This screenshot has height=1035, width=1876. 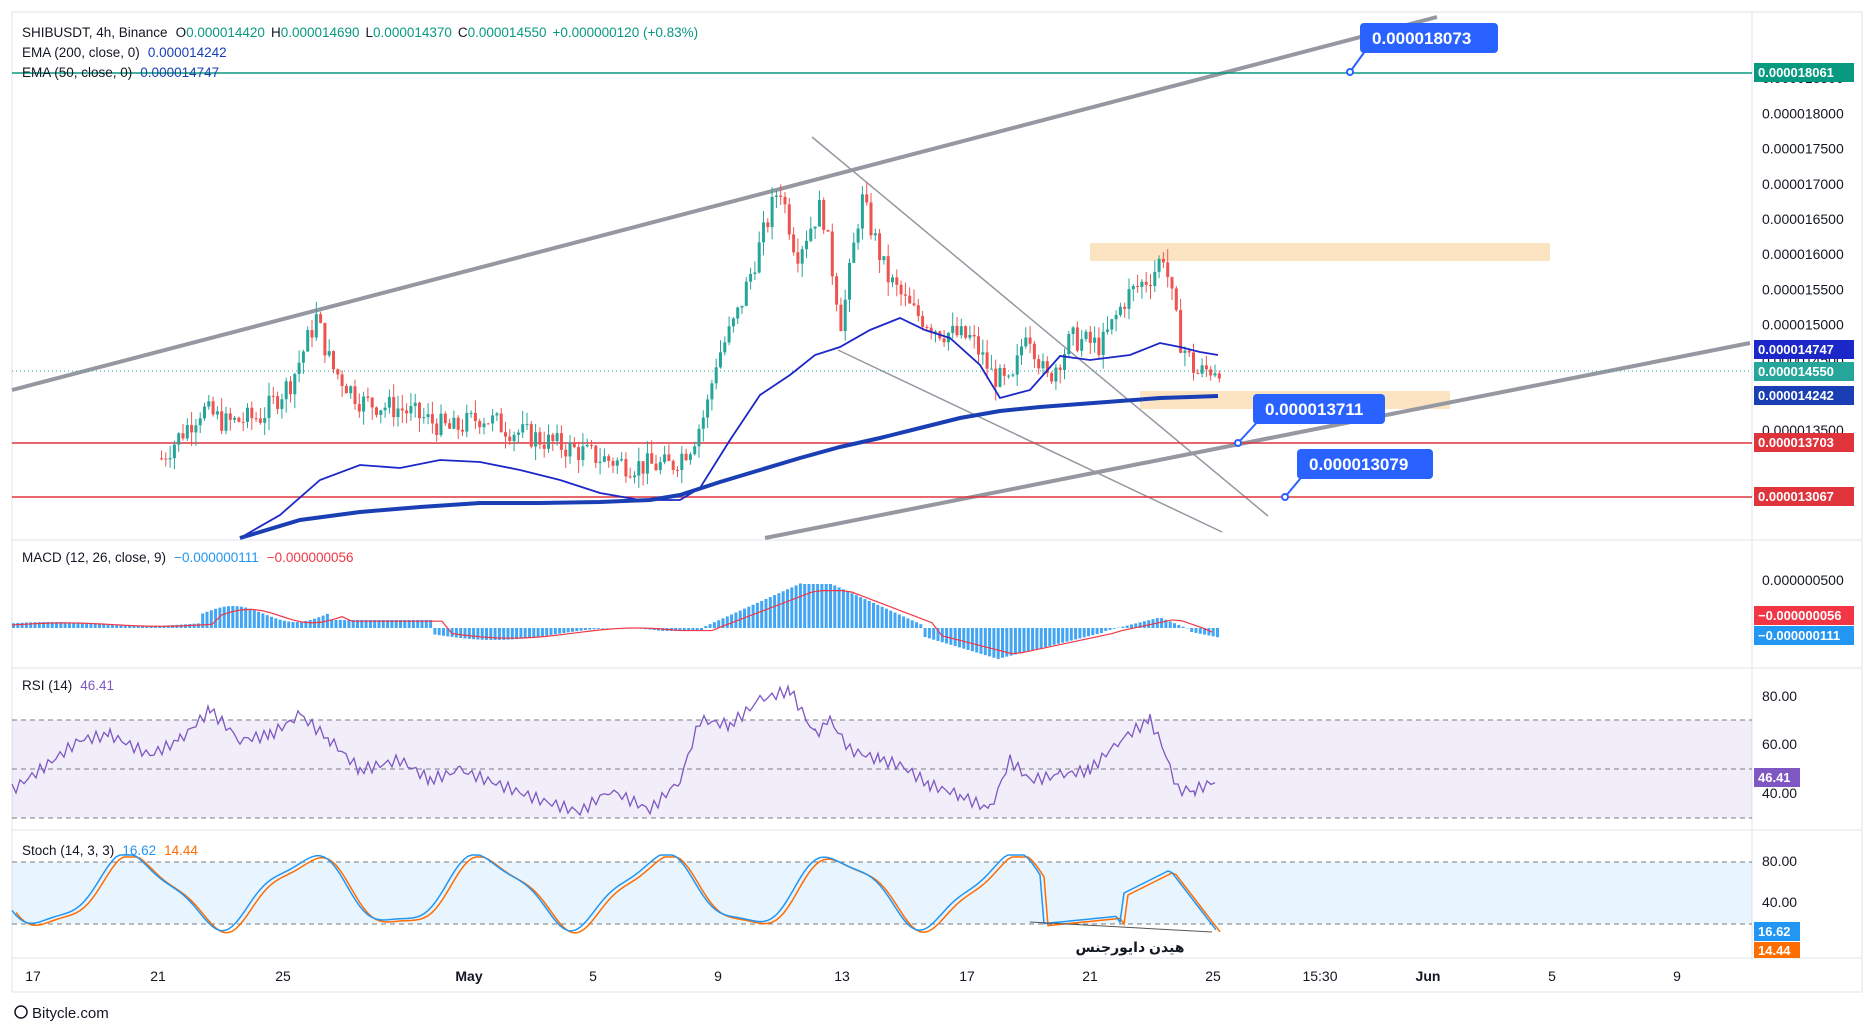 I want to click on stoch-k-path, so click(x=614, y=893).